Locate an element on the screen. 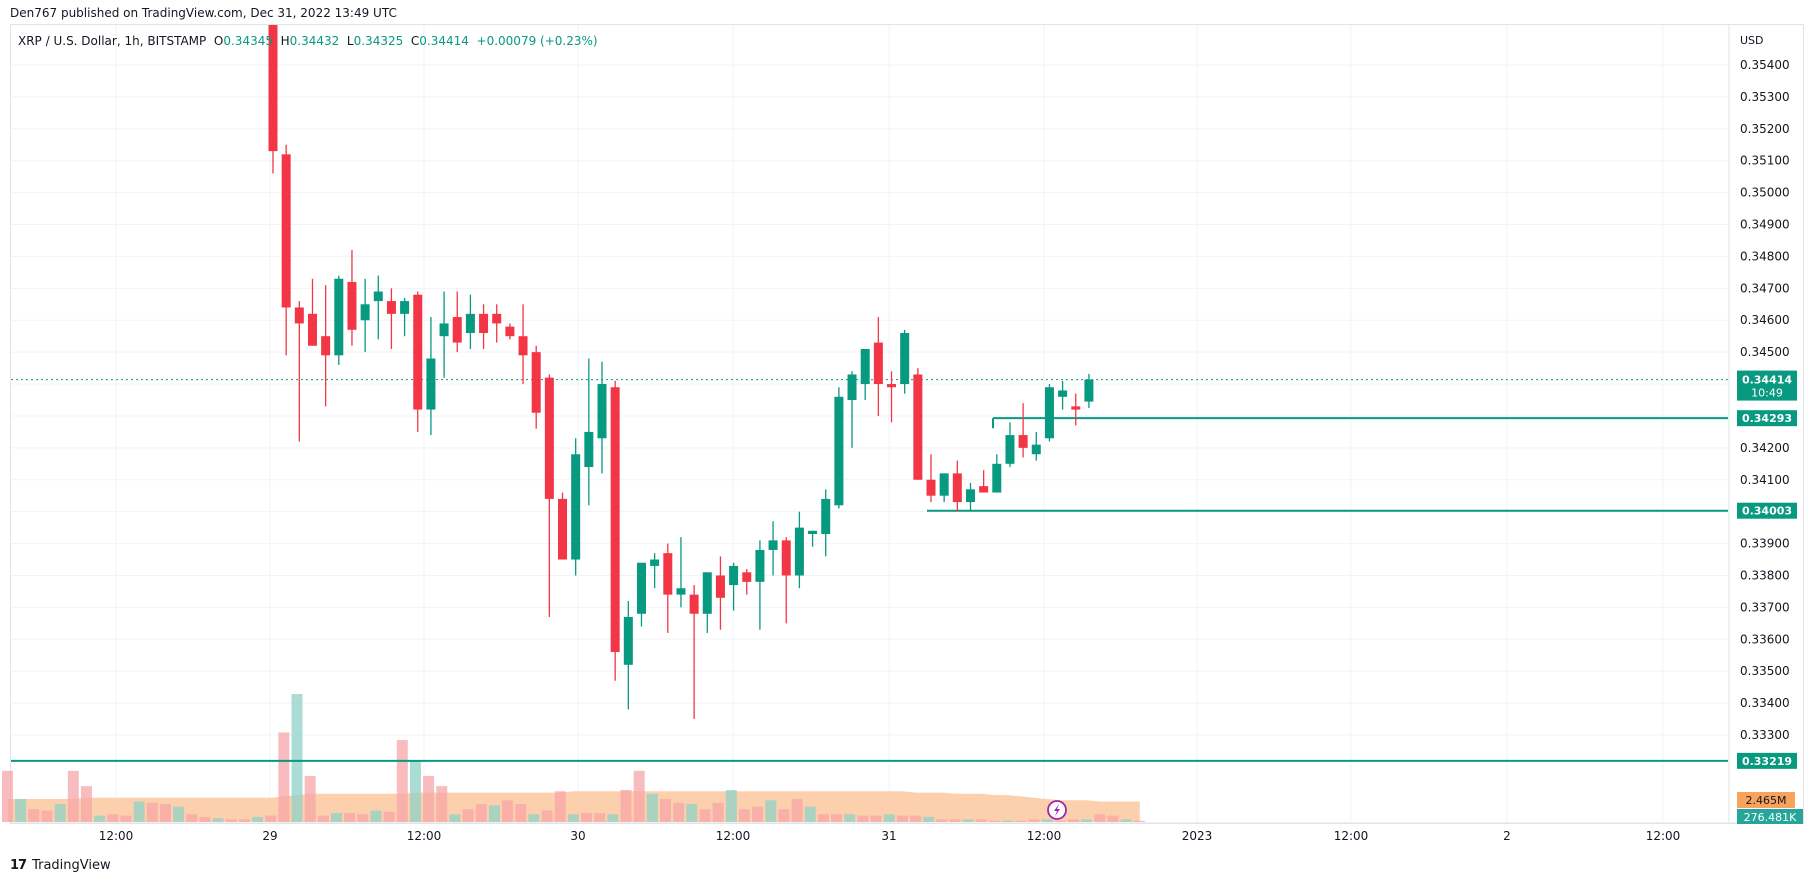  volume-badge is located at coordinates (1770, 816).